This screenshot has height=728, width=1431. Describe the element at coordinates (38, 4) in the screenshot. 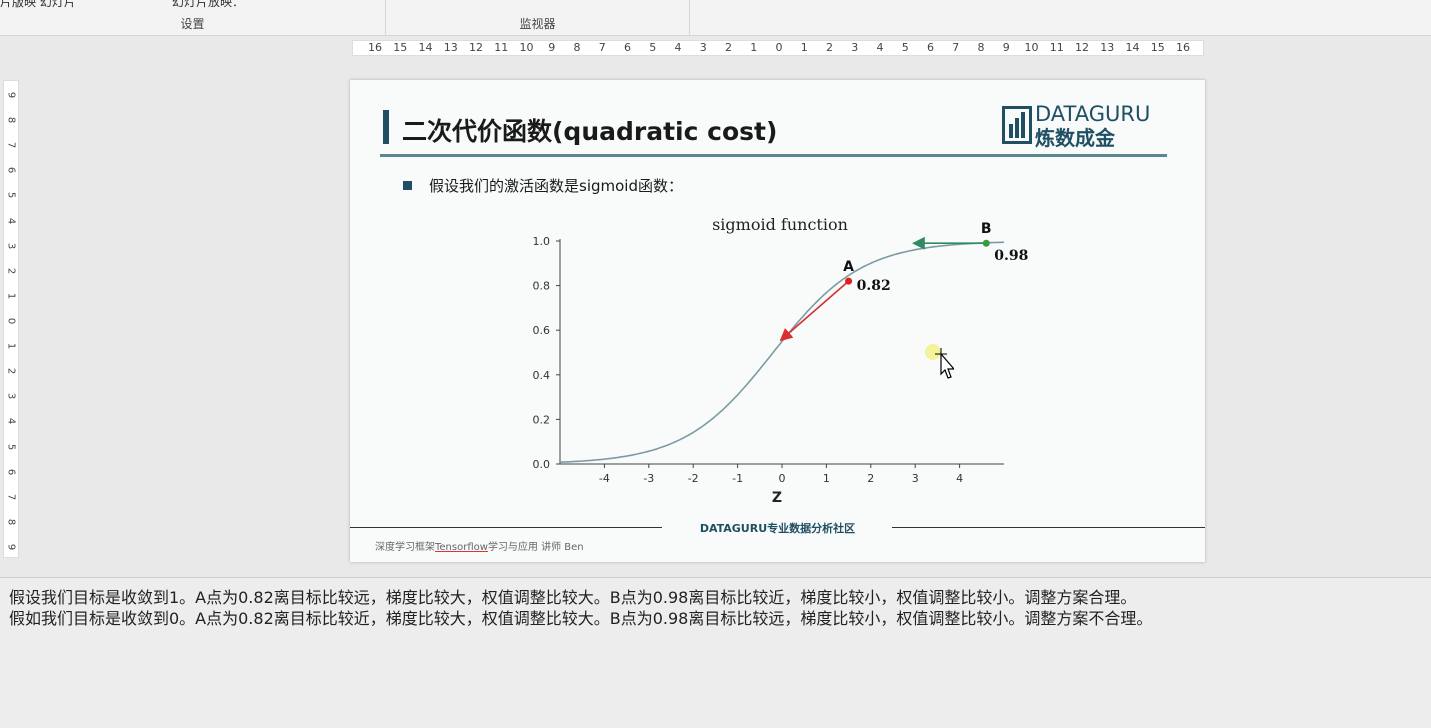

I see `ribbon-cut-text-left: 片版映 幻灯片` at that location.